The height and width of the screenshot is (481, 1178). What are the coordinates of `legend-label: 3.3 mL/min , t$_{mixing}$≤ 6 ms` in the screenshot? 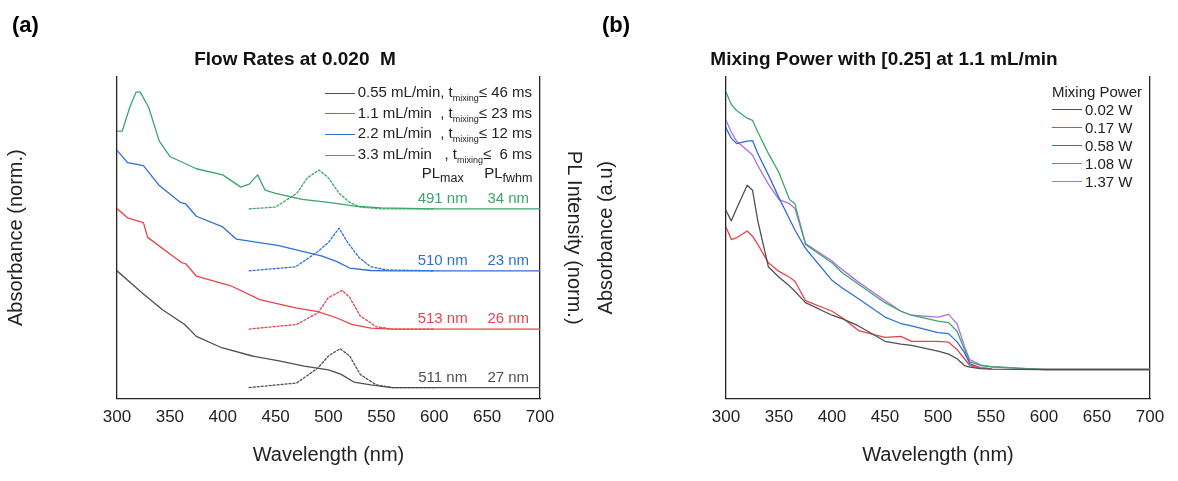 It's located at (444, 155).